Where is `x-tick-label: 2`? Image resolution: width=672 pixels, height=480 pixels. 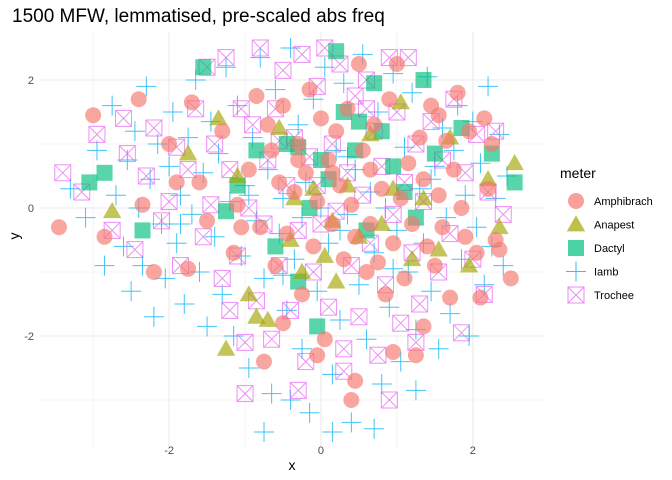 x-tick-label: 2 is located at coordinates (473, 451).